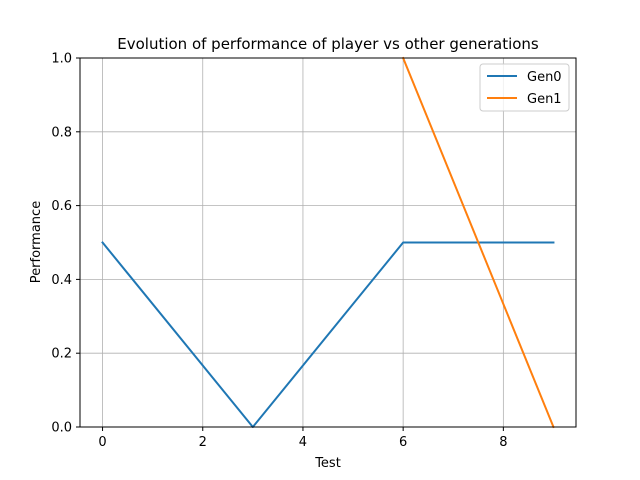  What do you see at coordinates (303, 442) in the screenshot?
I see `x-tick-label: 4` at bounding box center [303, 442].